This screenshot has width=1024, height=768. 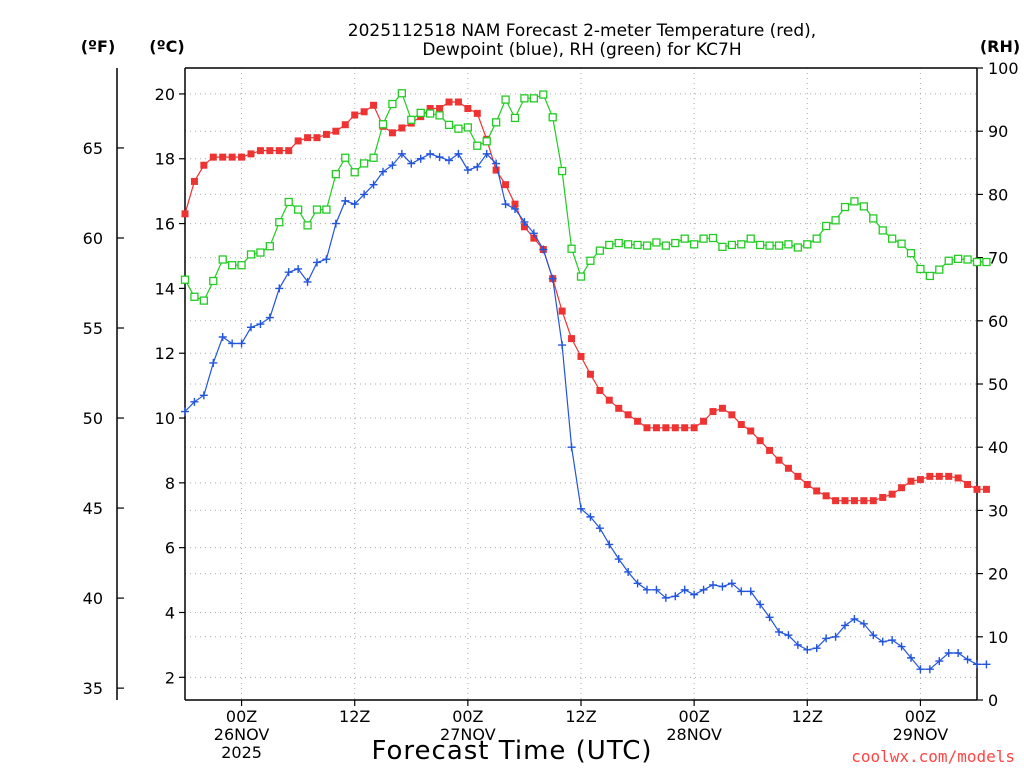 What do you see at coordinates (93, 418) in the screenshot?
I see `fahrenheit-tick-label: 50` at bounding box center [93, 418].